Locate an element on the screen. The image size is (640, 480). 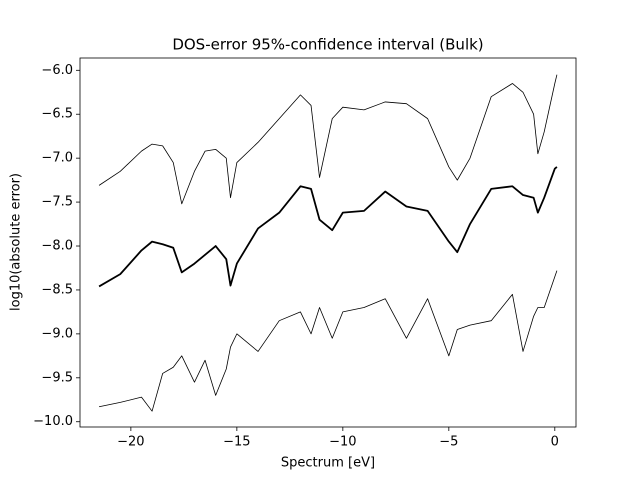
y-tick-label: −6.5 is located at coordinates (57, 114).